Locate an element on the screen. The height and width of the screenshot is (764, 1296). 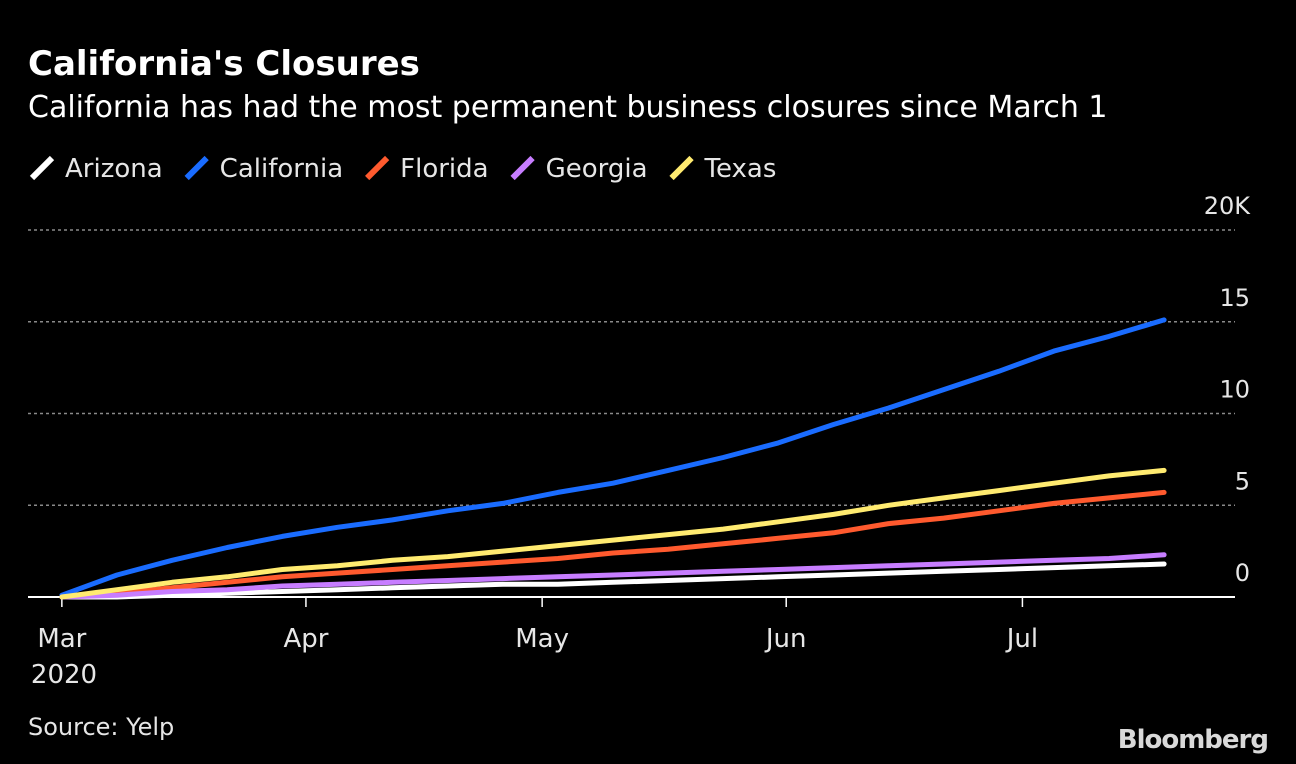
legend-label: Arizona is located at coordinates (114, 169).